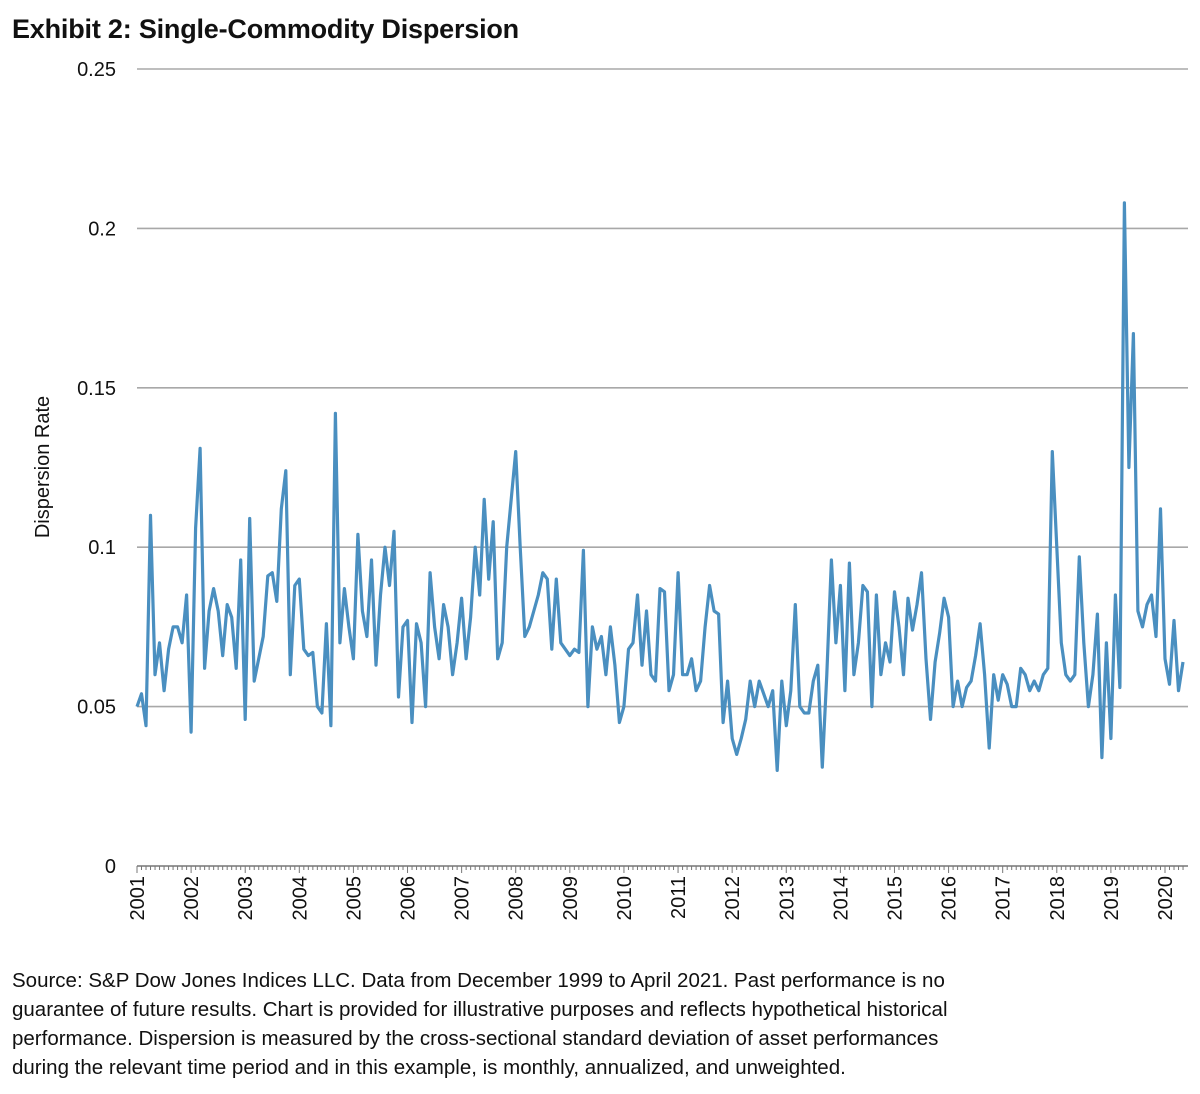 This screenshot has height=1094, width=1200. Describe the element at coordinates (102, 548) in the screenshot. I see `y-tick-label: 0.1` at that location.